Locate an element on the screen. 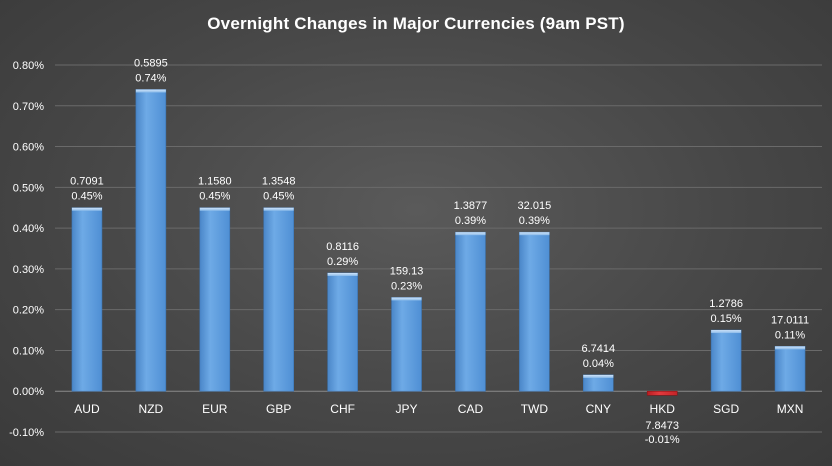 Image resolution: width=832 pixels, height=466 pixels. bar-aud is located at coordinates (87, 299).